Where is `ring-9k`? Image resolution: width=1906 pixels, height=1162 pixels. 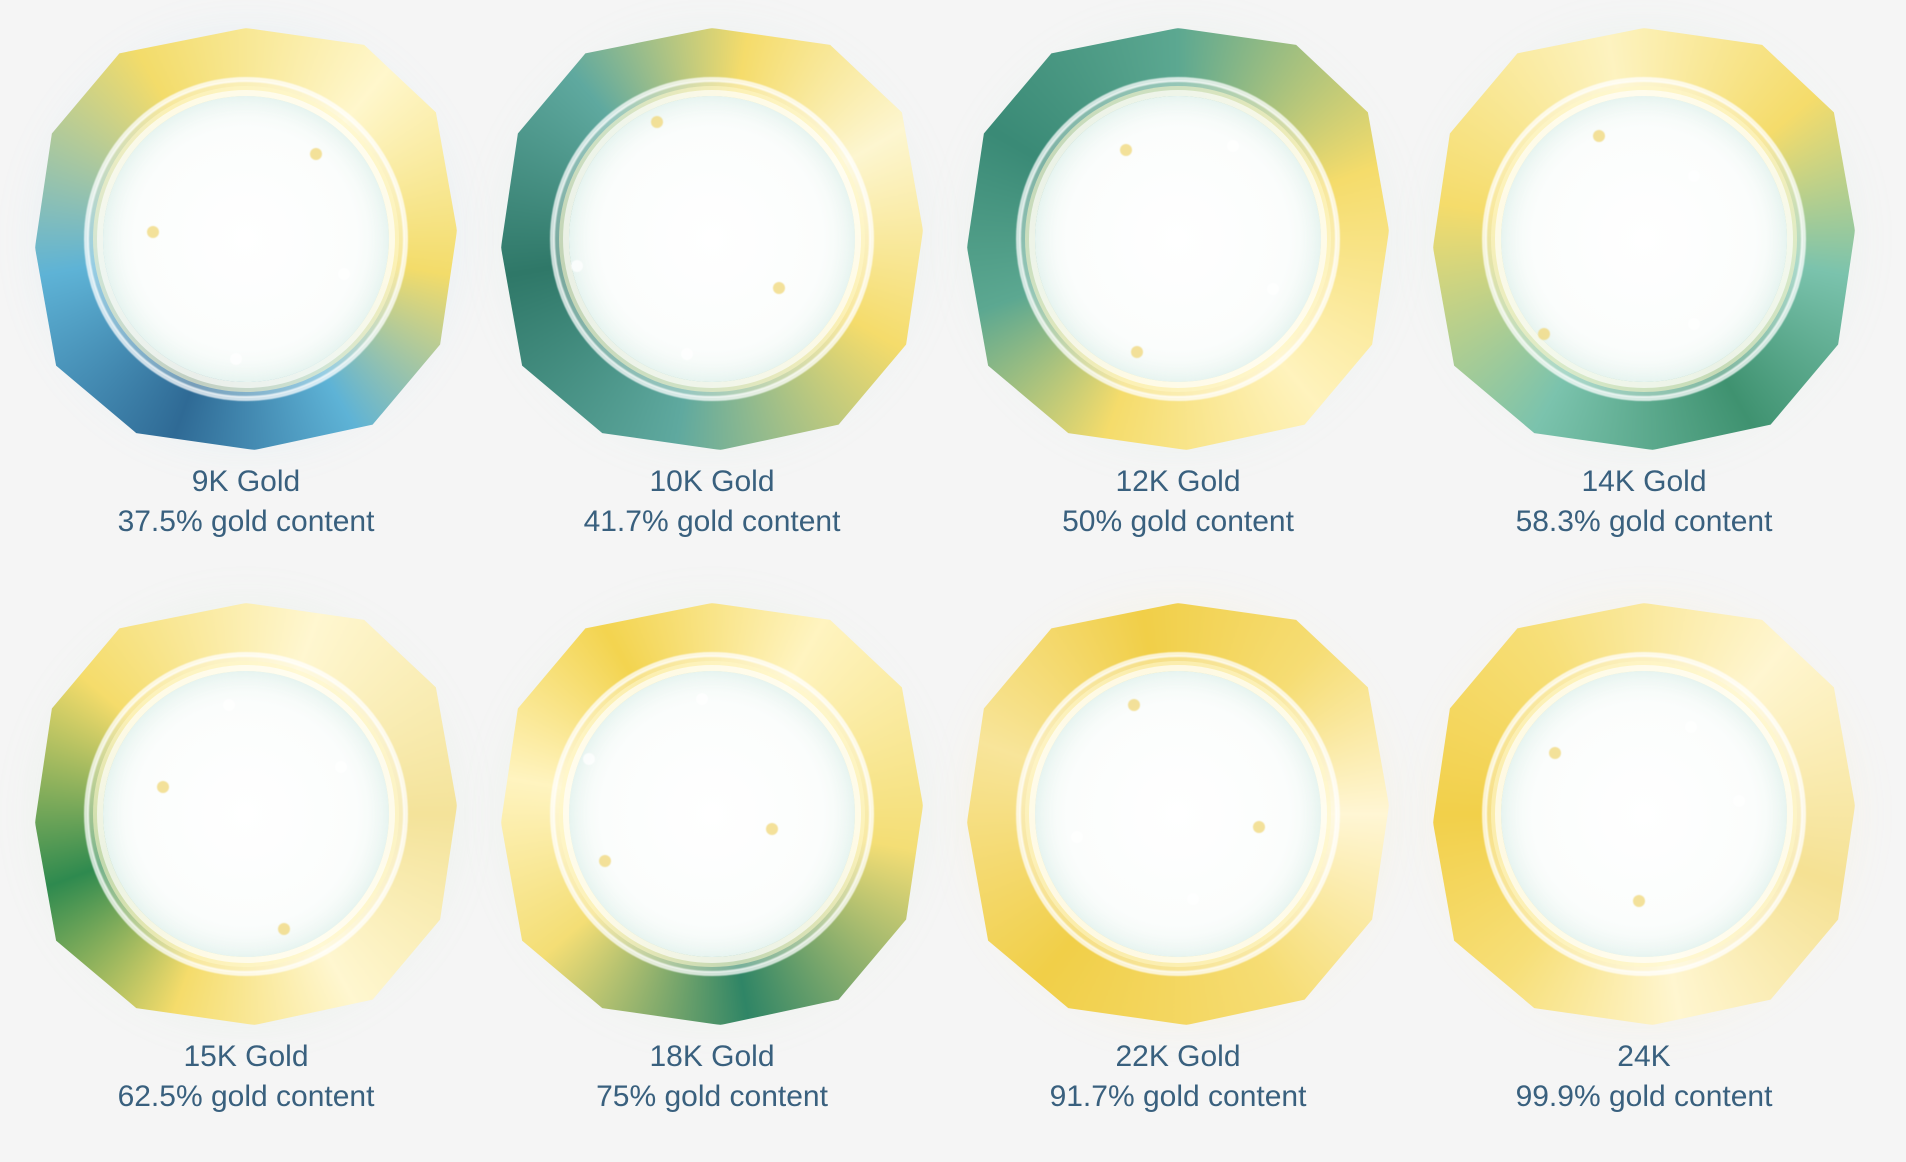
ring-9k is located at coordinates (246, 239).